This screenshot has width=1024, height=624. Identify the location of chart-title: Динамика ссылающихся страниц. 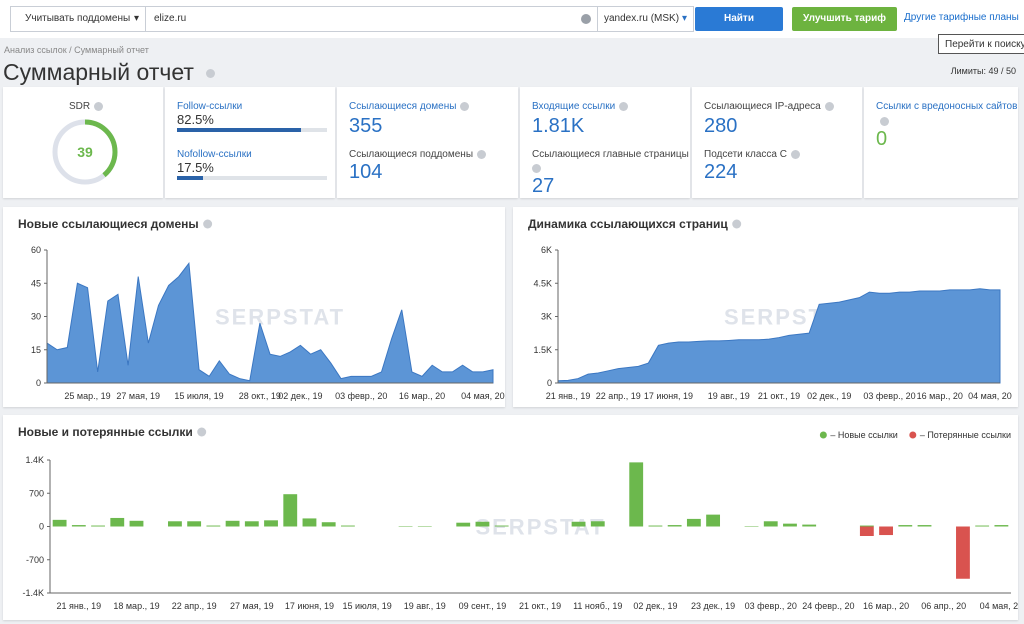
(628, 224).